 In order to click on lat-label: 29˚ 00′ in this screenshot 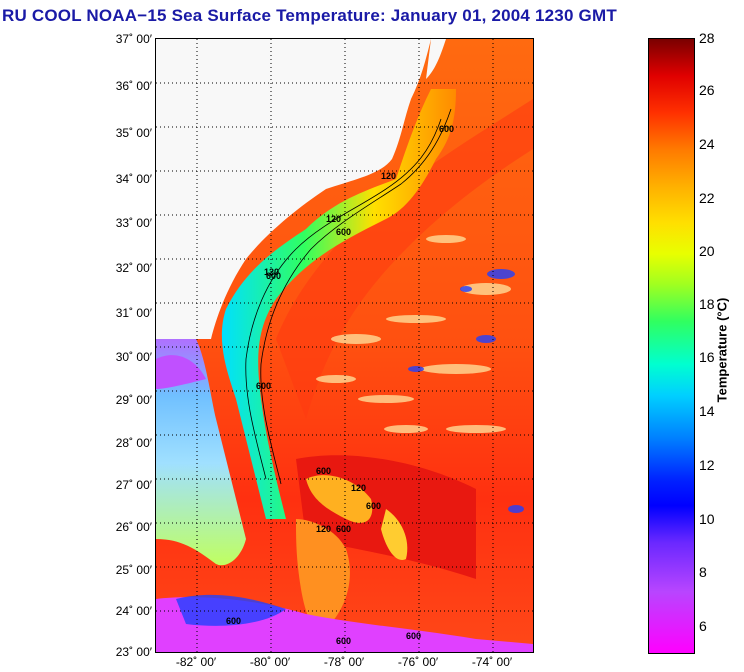, I will do `click(133, 400)`.